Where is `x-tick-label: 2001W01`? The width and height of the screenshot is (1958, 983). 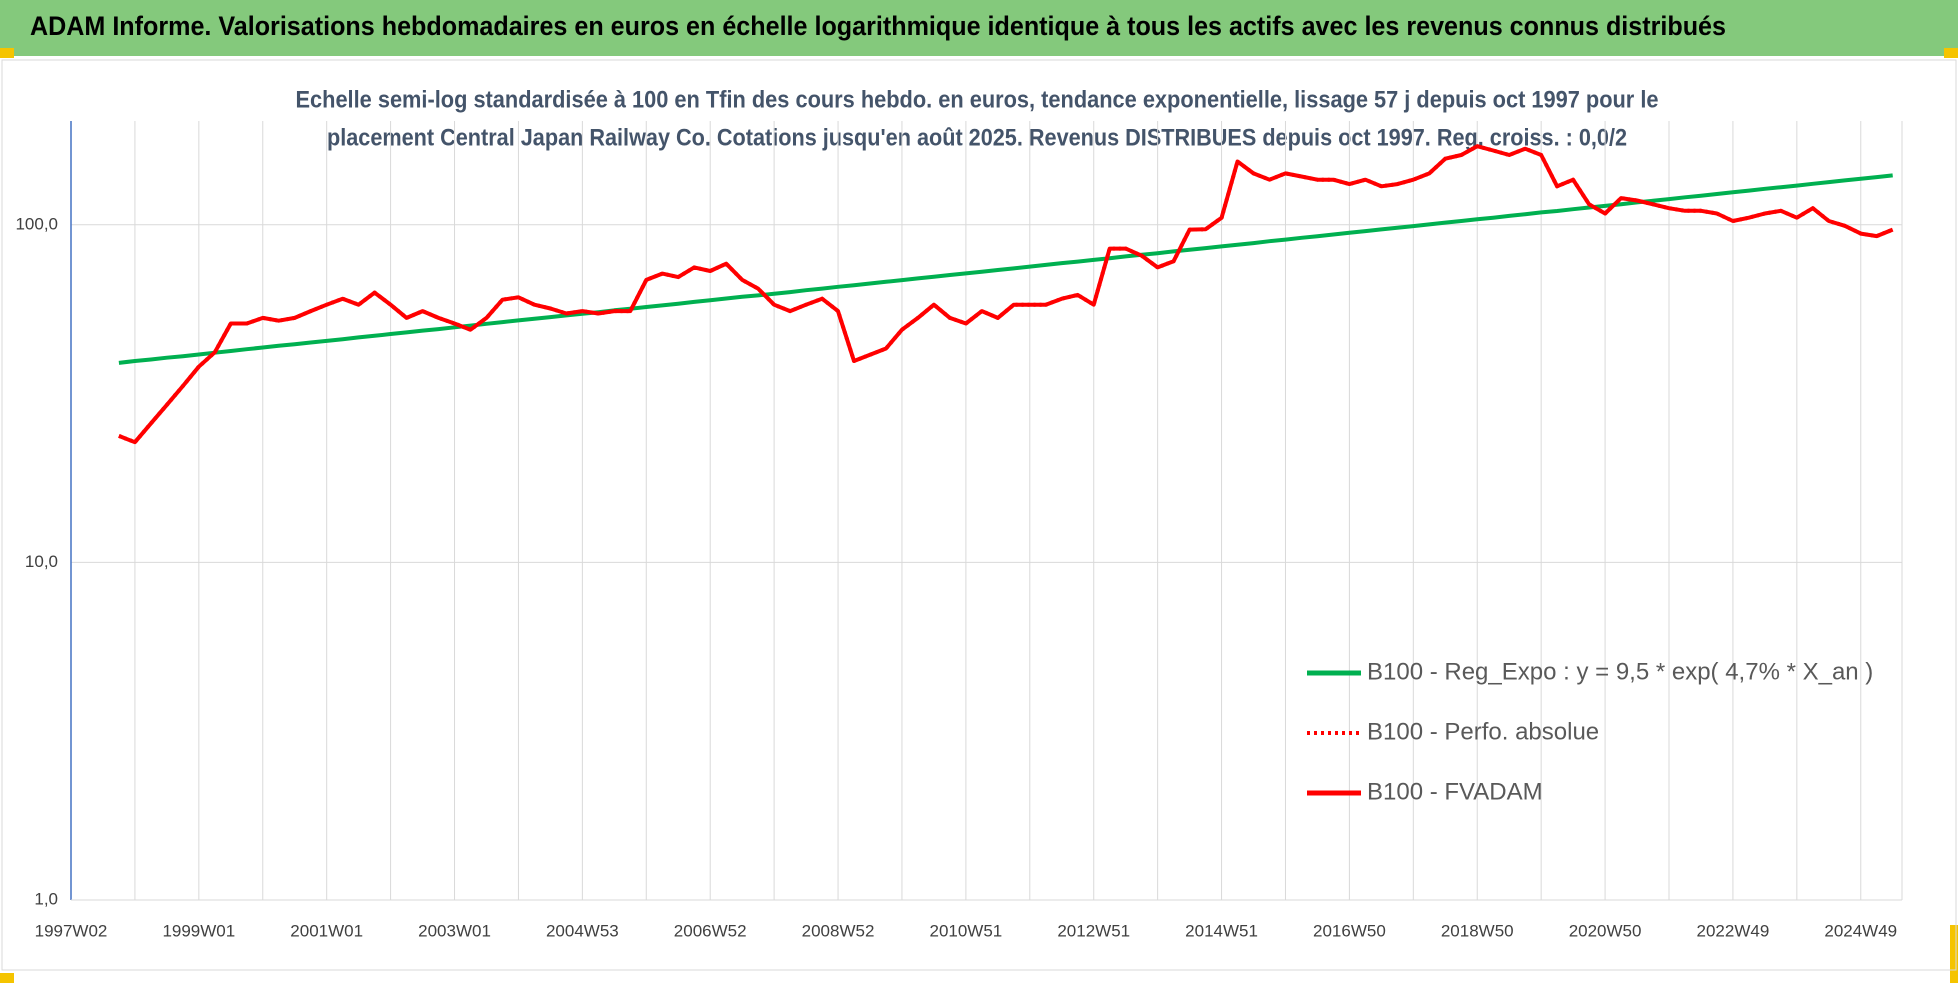 x-tick-label: 2001W01 is located at coordinates (326, 930).